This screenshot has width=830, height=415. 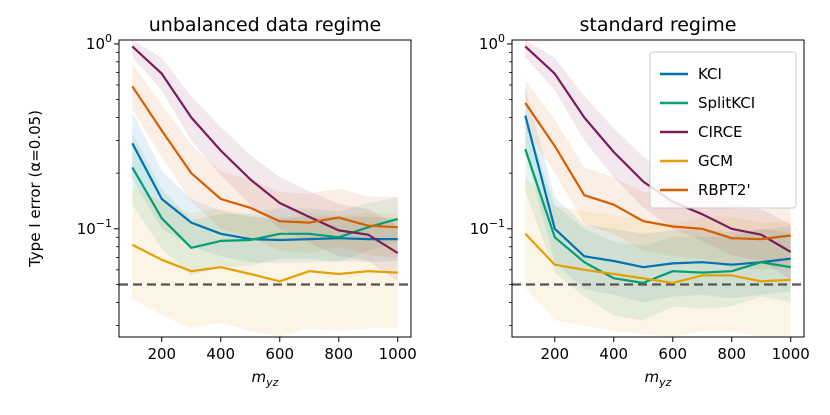 I want to click on legend-box, so click(x=723, y=130).